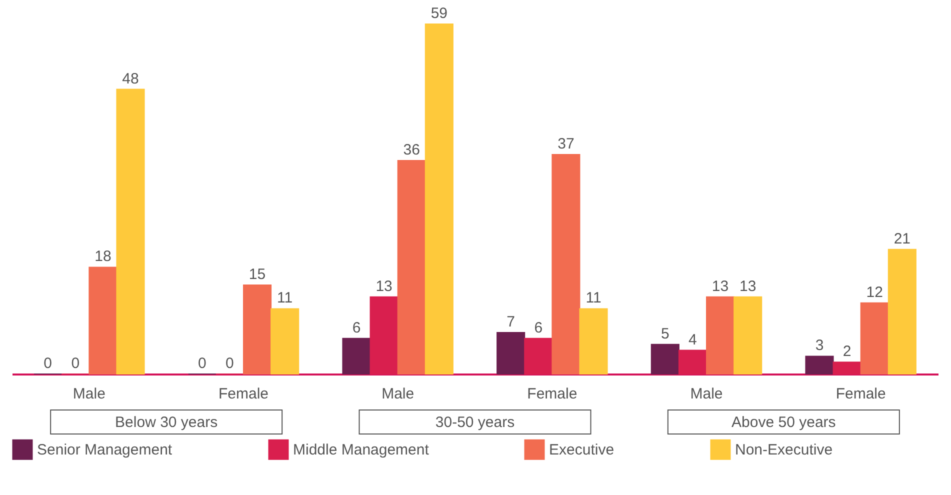 Image resolution: width=951 pixels, height=495 pixels. Describe the element at coordinates (257, 275) in the screenshot. I see `data-label: 15` at that location.